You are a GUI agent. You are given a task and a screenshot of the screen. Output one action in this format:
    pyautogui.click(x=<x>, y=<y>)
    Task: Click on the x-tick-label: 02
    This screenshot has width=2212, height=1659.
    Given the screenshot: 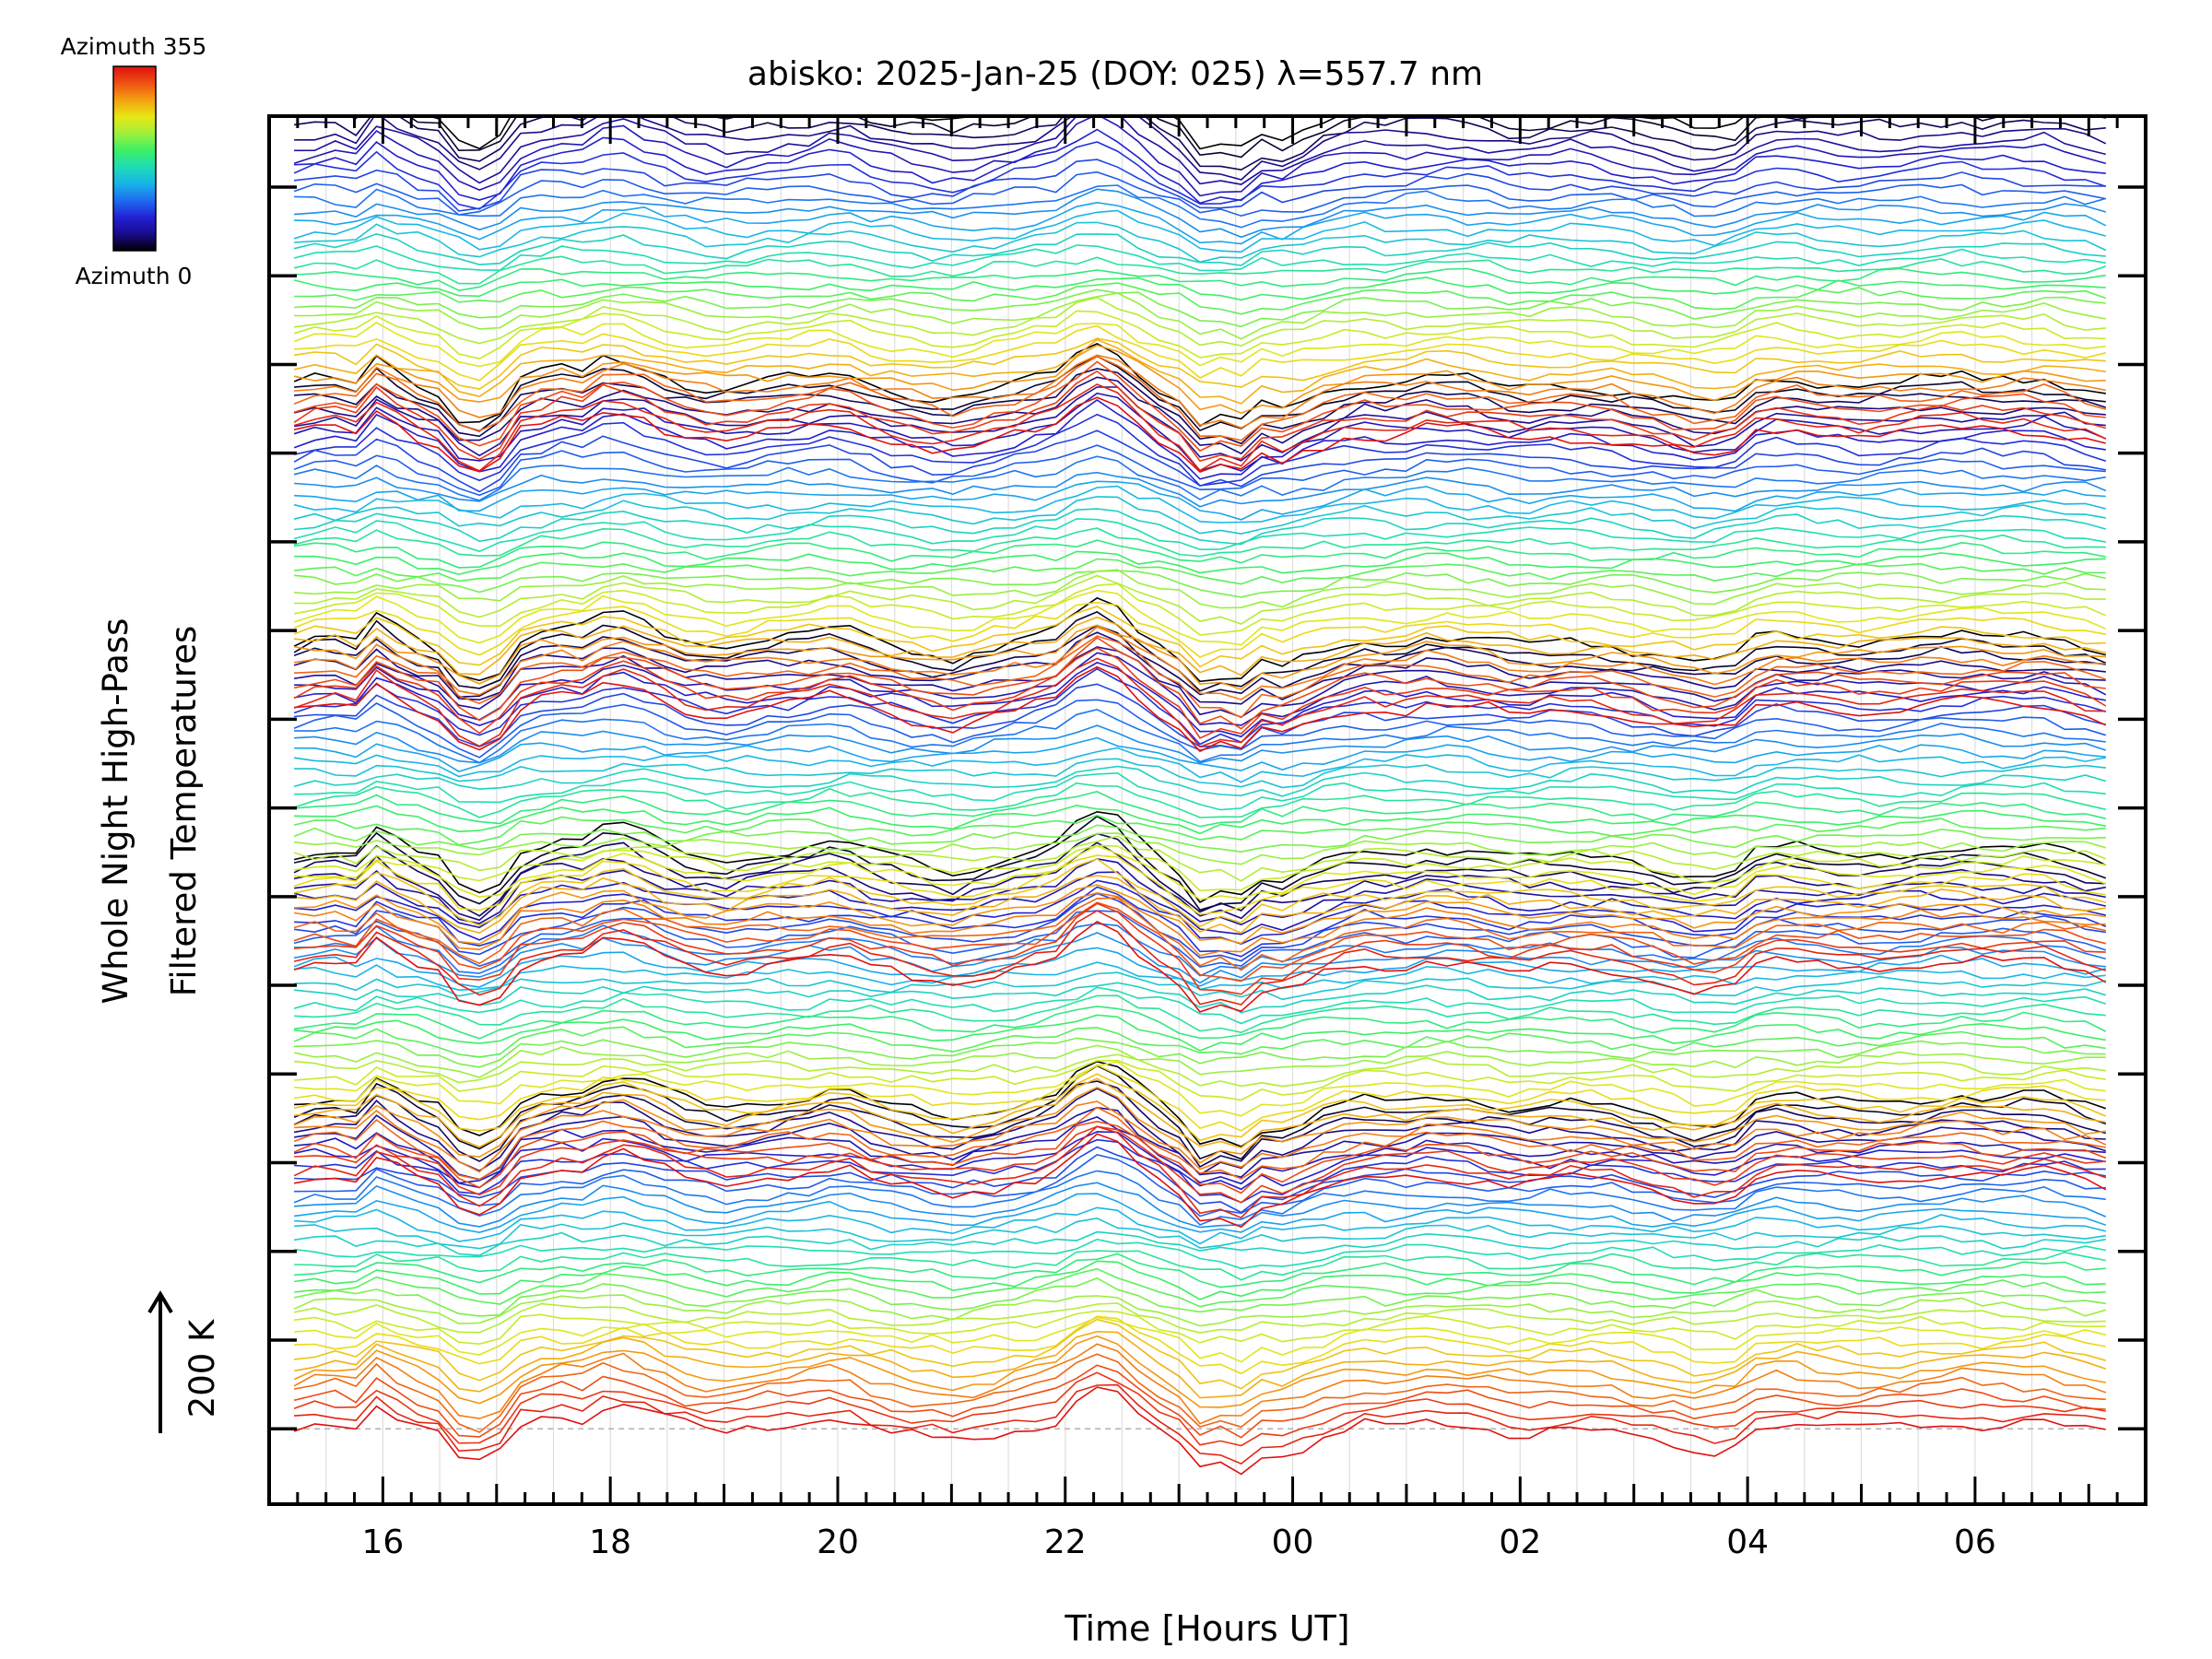 What is the action you would take?
    pyautogui.click(x=1520, y=1542)
    